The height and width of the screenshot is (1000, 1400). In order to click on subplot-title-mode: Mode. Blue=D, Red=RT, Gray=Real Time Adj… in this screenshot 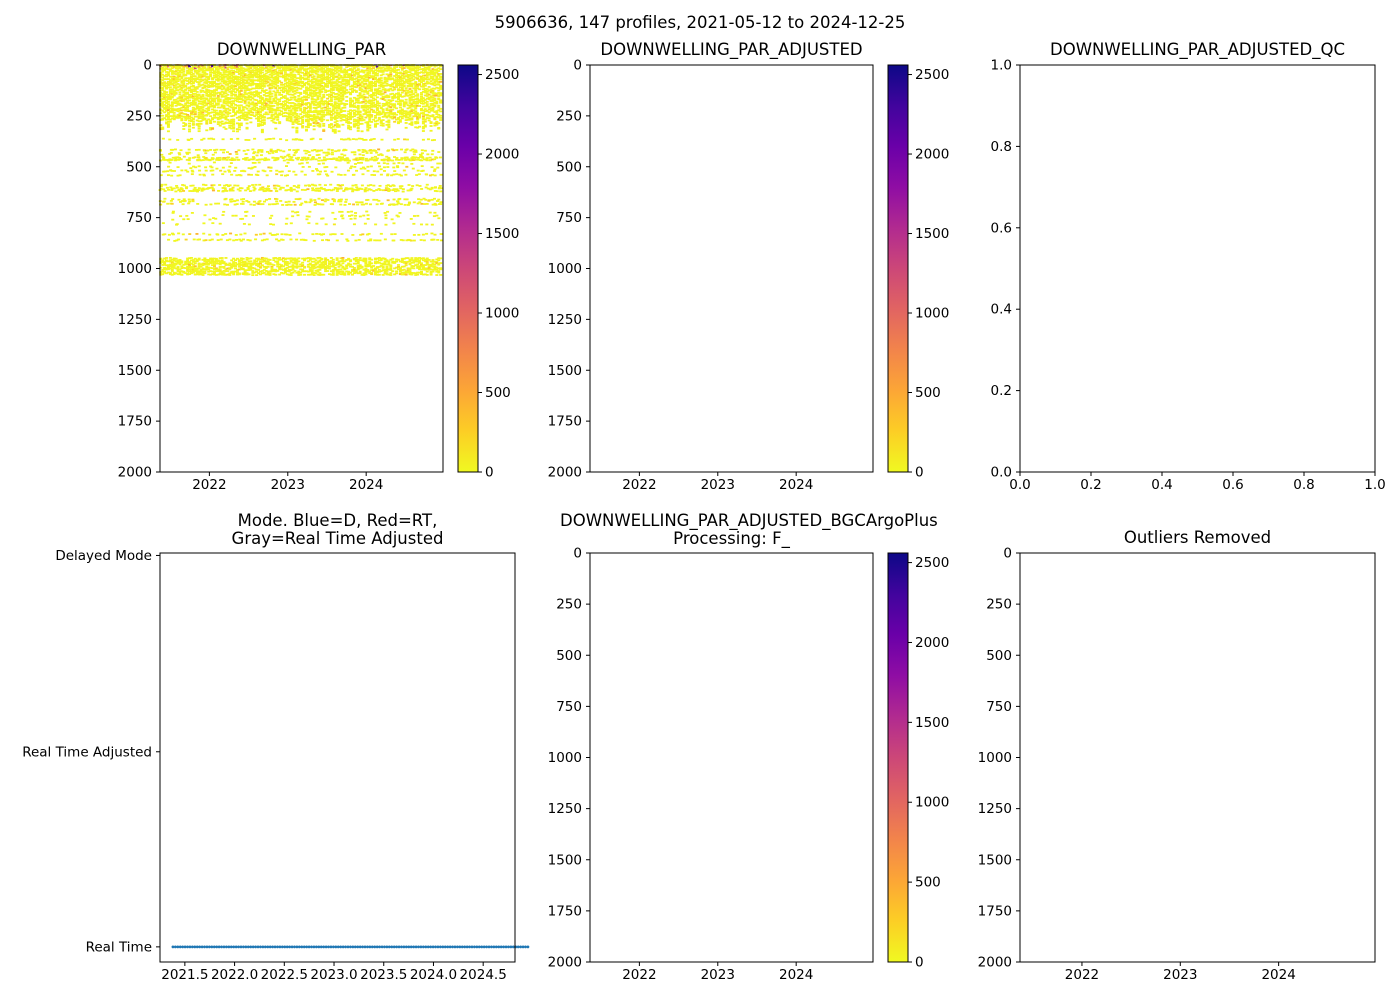, I will do `click(337, 529)`.